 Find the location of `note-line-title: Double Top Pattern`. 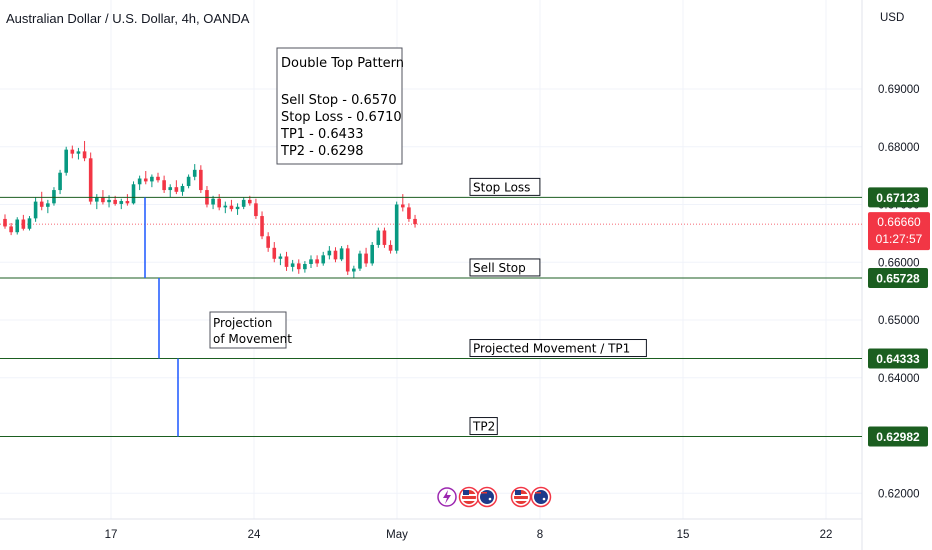

note-line-title: Double Top Pattern is located at coordinates (342, 63).